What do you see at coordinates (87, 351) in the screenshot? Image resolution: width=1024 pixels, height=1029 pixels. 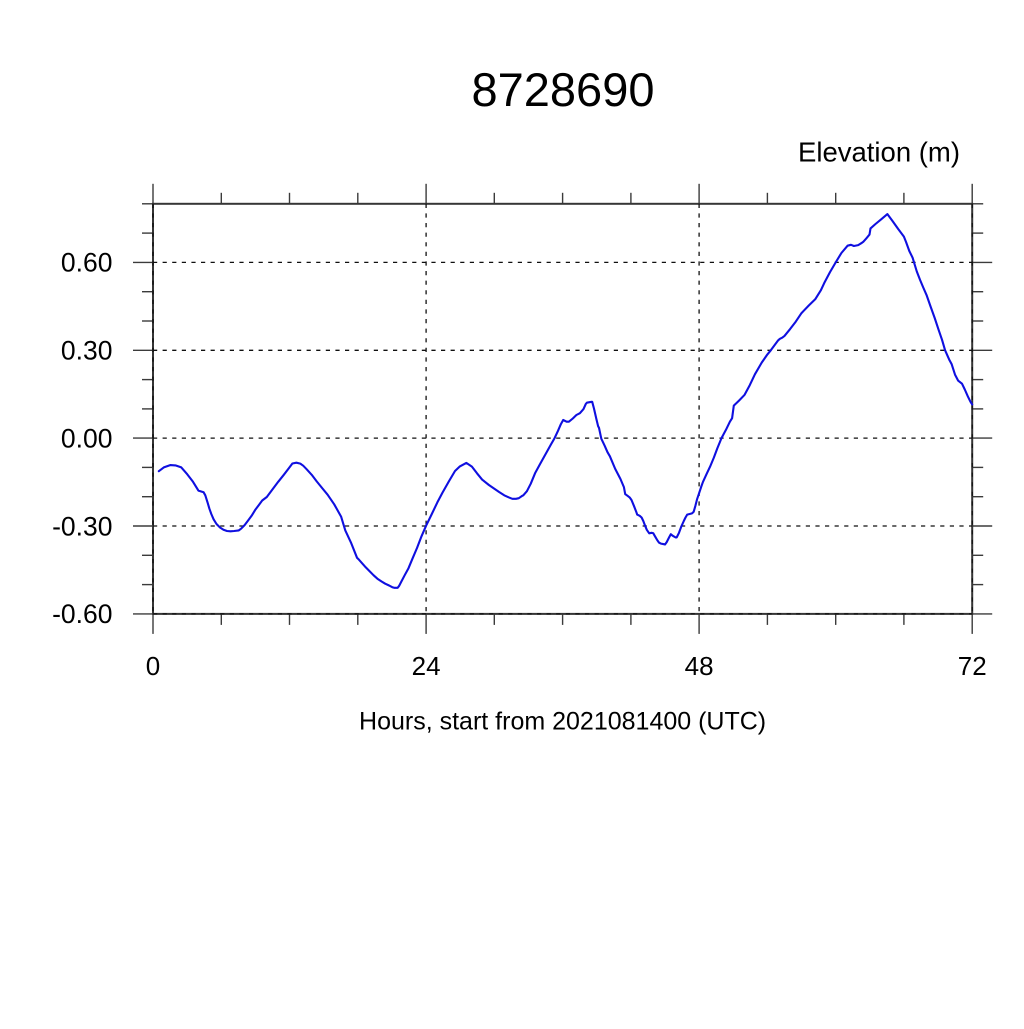 I see `svg-text: 0.30` at bounding box center [87, 351].